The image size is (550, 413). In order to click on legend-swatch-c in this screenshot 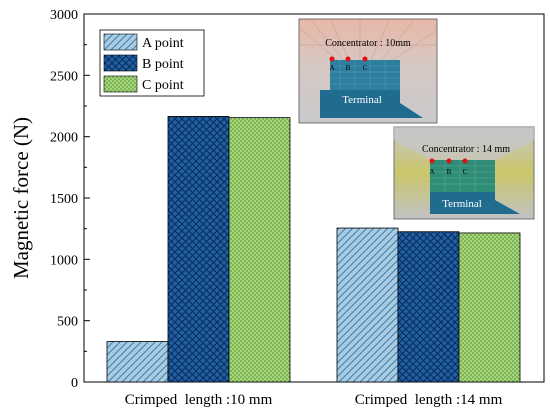, I will do `click(120, 84)`.